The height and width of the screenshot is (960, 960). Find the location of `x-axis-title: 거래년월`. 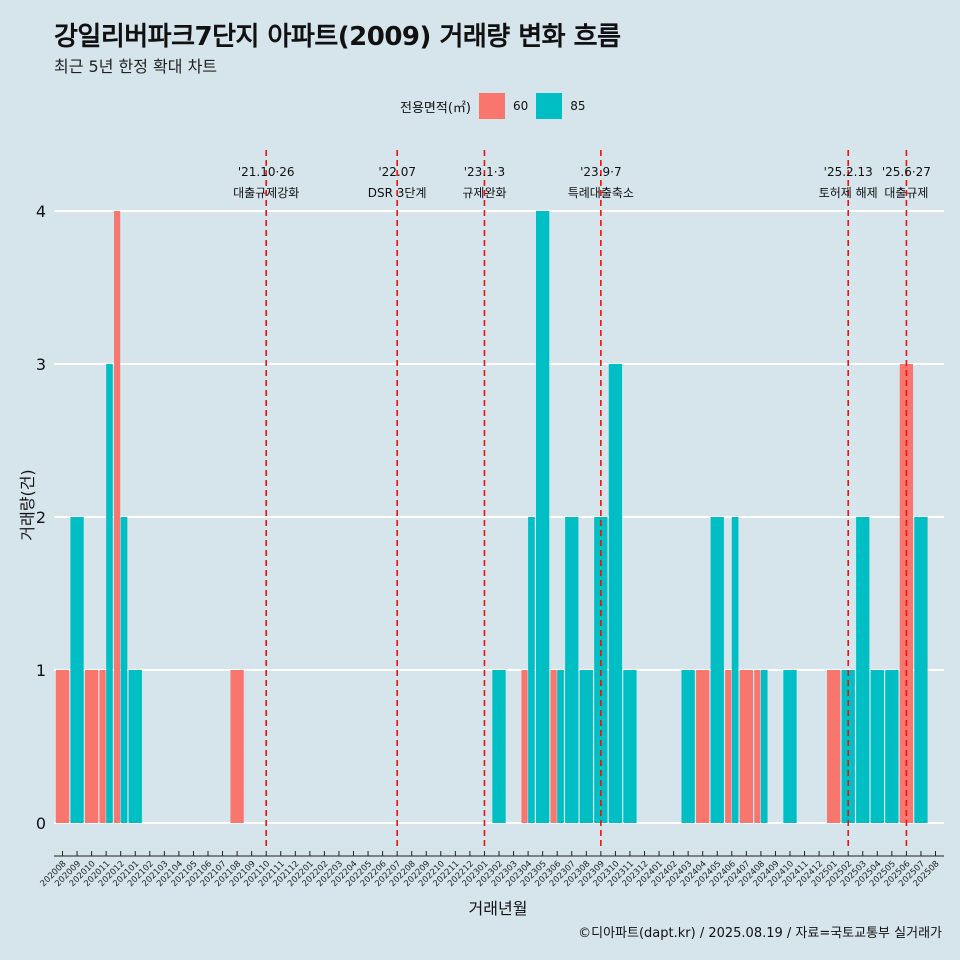

x-axis-title: 거래년월 is located at coordinates (498, 908).